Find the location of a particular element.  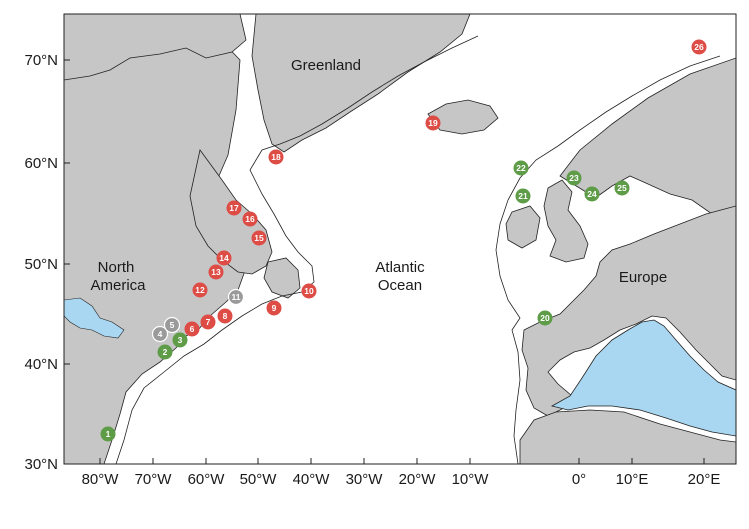

y-axis-ticks: 70°N 60°N 50°N 40°N 30°N is located at coordinates (47, 262).